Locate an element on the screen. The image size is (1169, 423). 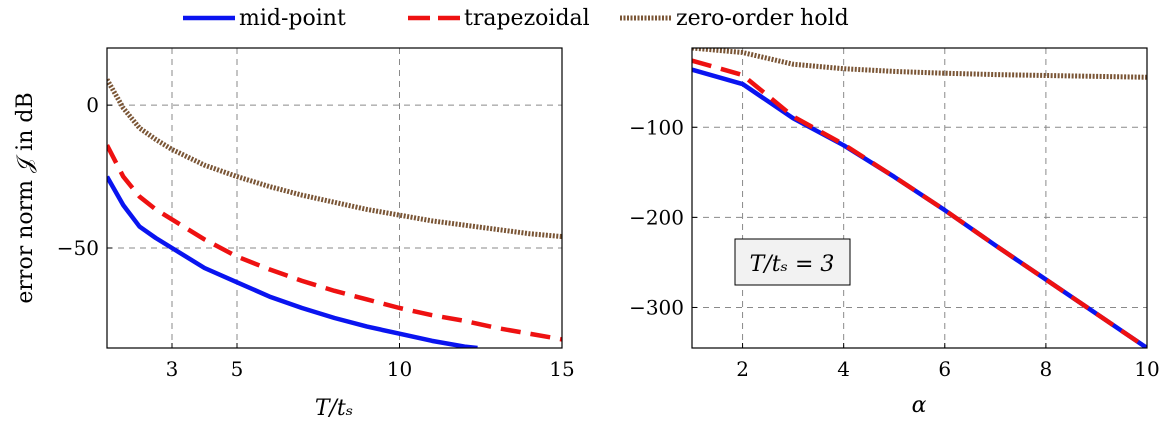
left-y-axis-label: error norm 𝒥 in dB is located at coordinates (25, 197).